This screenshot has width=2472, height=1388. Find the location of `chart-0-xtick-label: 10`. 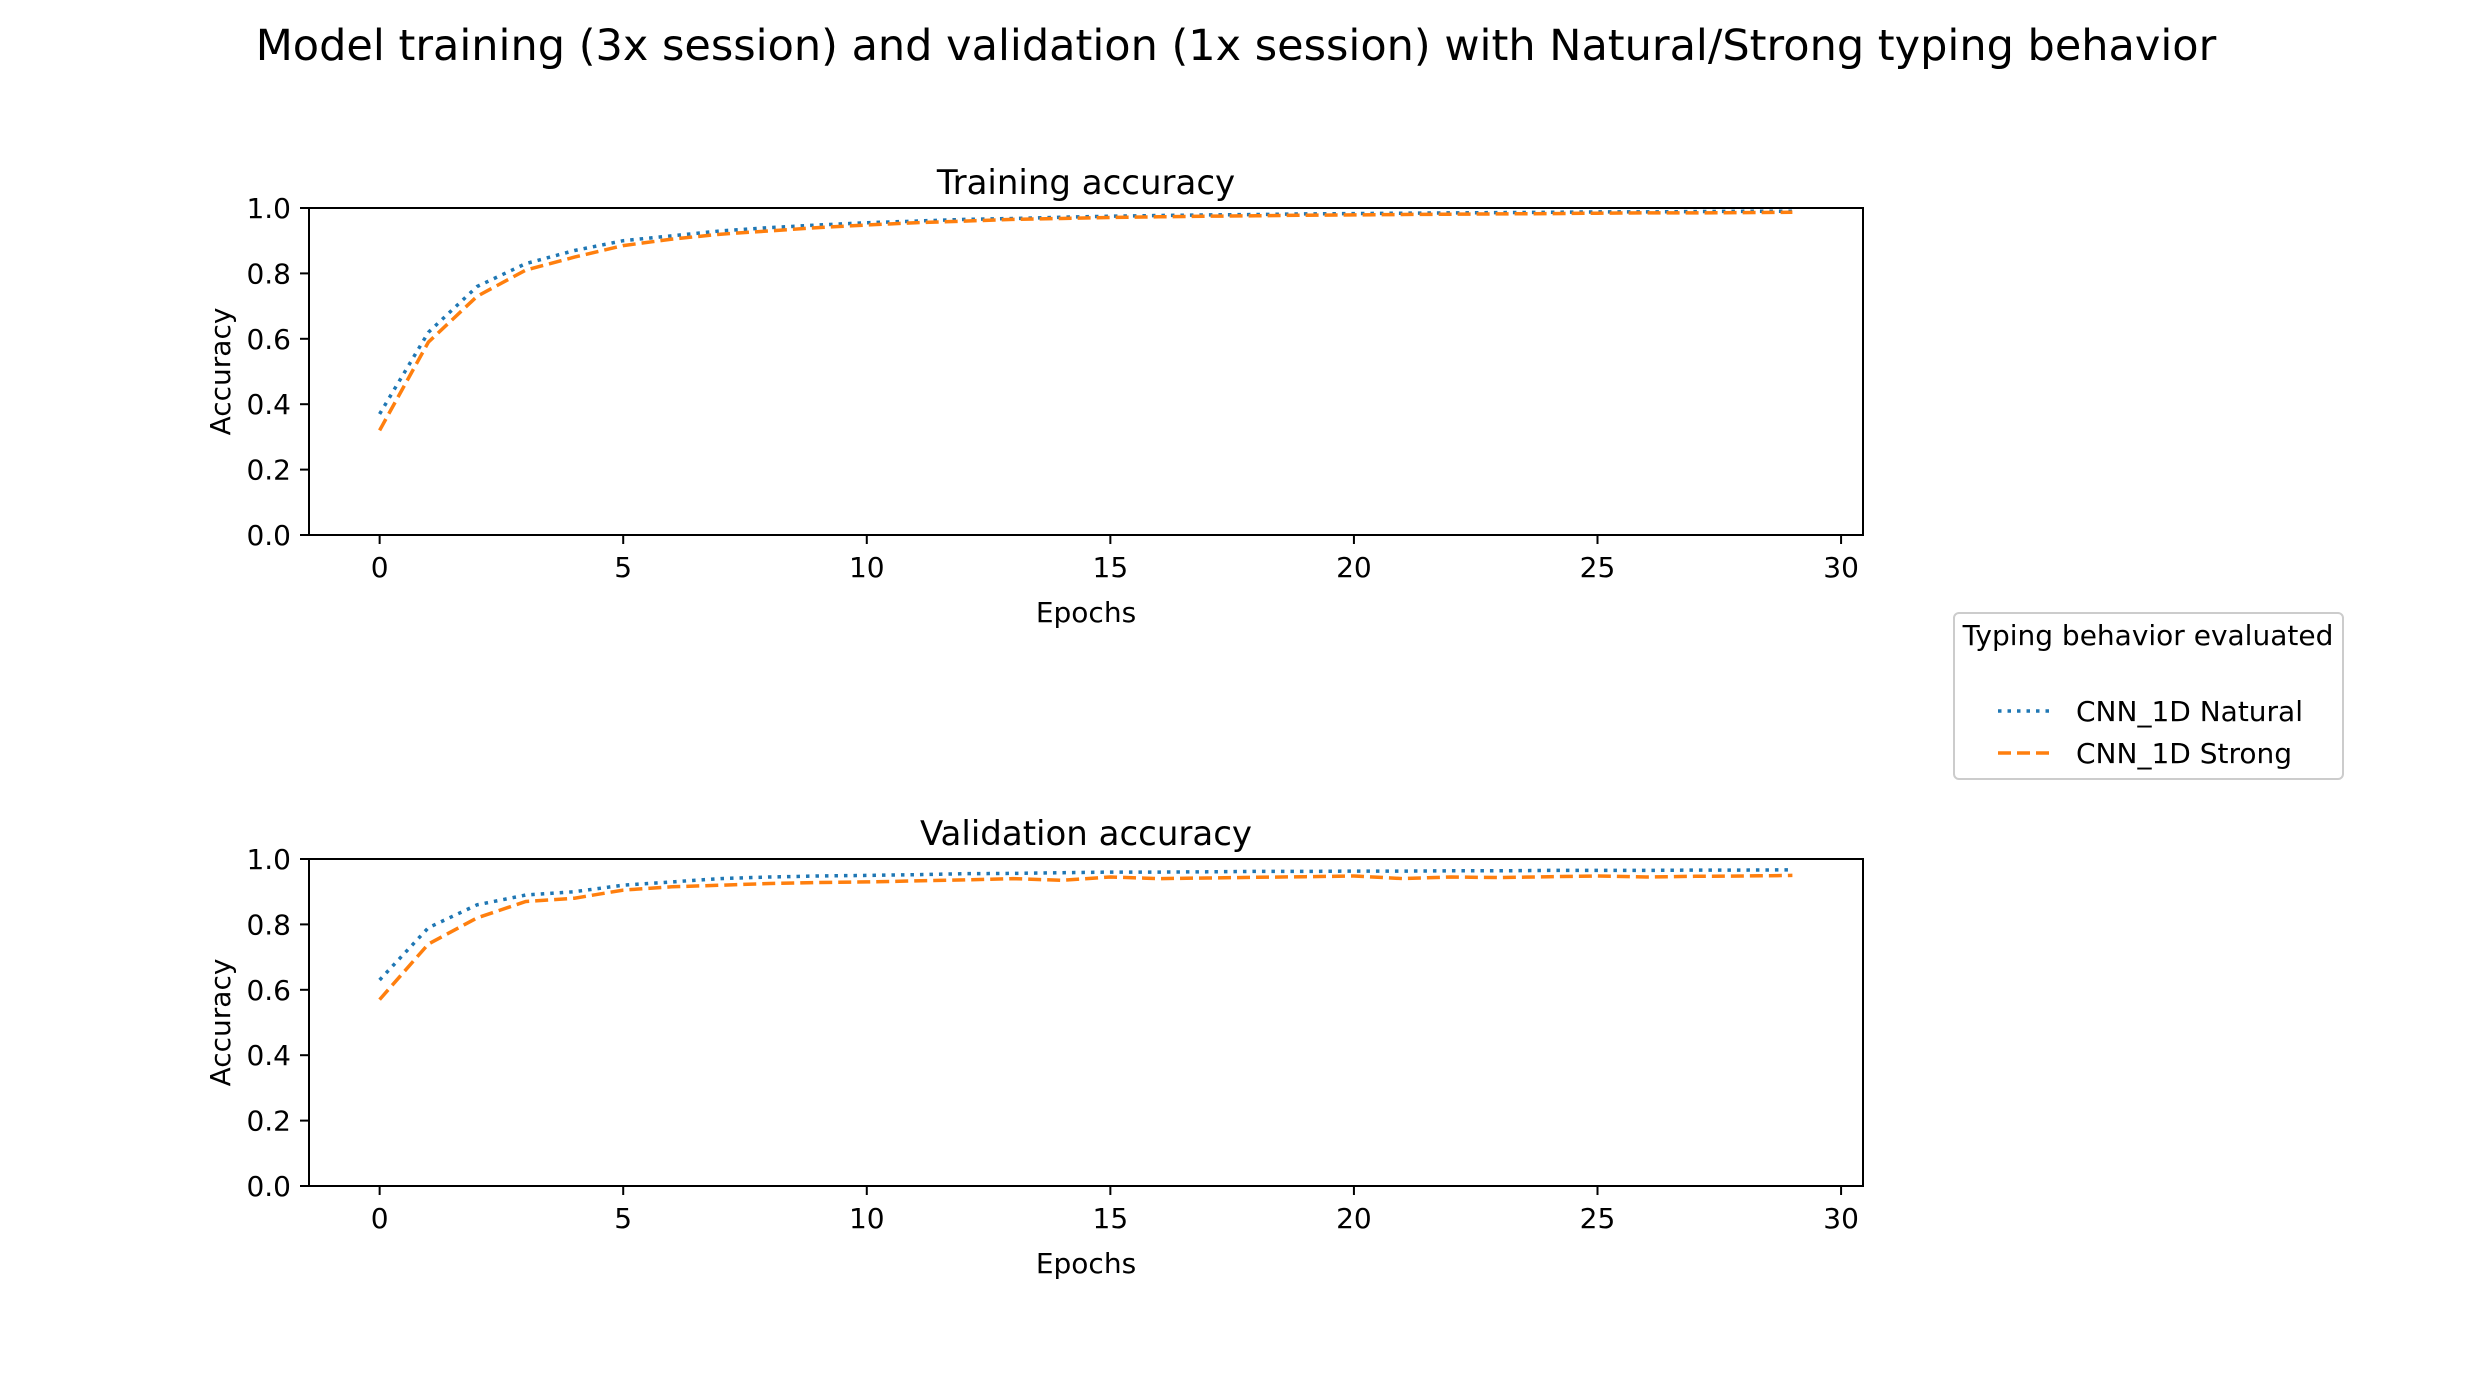

chart-0-xtick-label: 10 is located at coordinates (867, 567).